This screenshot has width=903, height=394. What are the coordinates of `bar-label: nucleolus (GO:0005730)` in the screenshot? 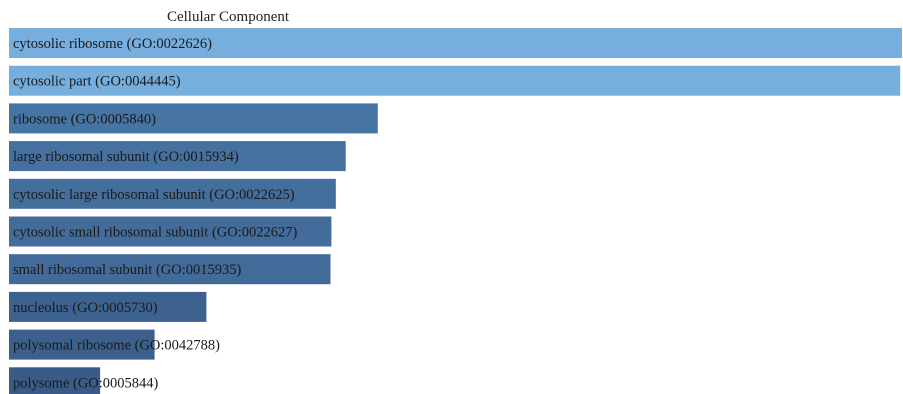 It's located at (85, 308).